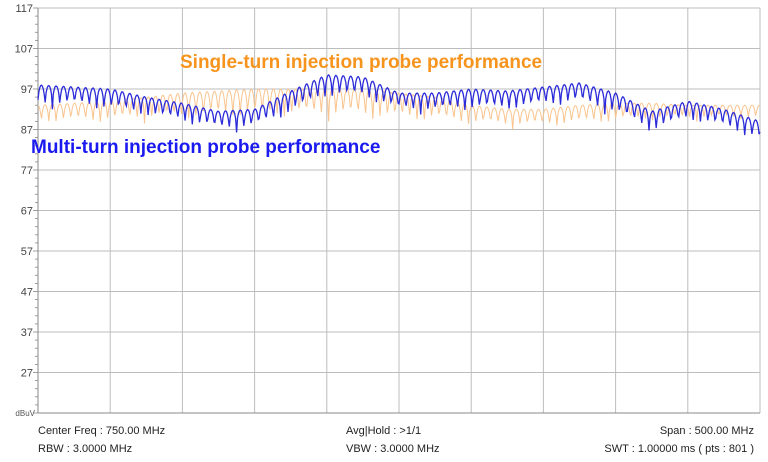 This screenshot has height=462, width=768. Describe the element at coordinates (27, 212) in the screenshot. I see `y-tick-label: 67` at that location.